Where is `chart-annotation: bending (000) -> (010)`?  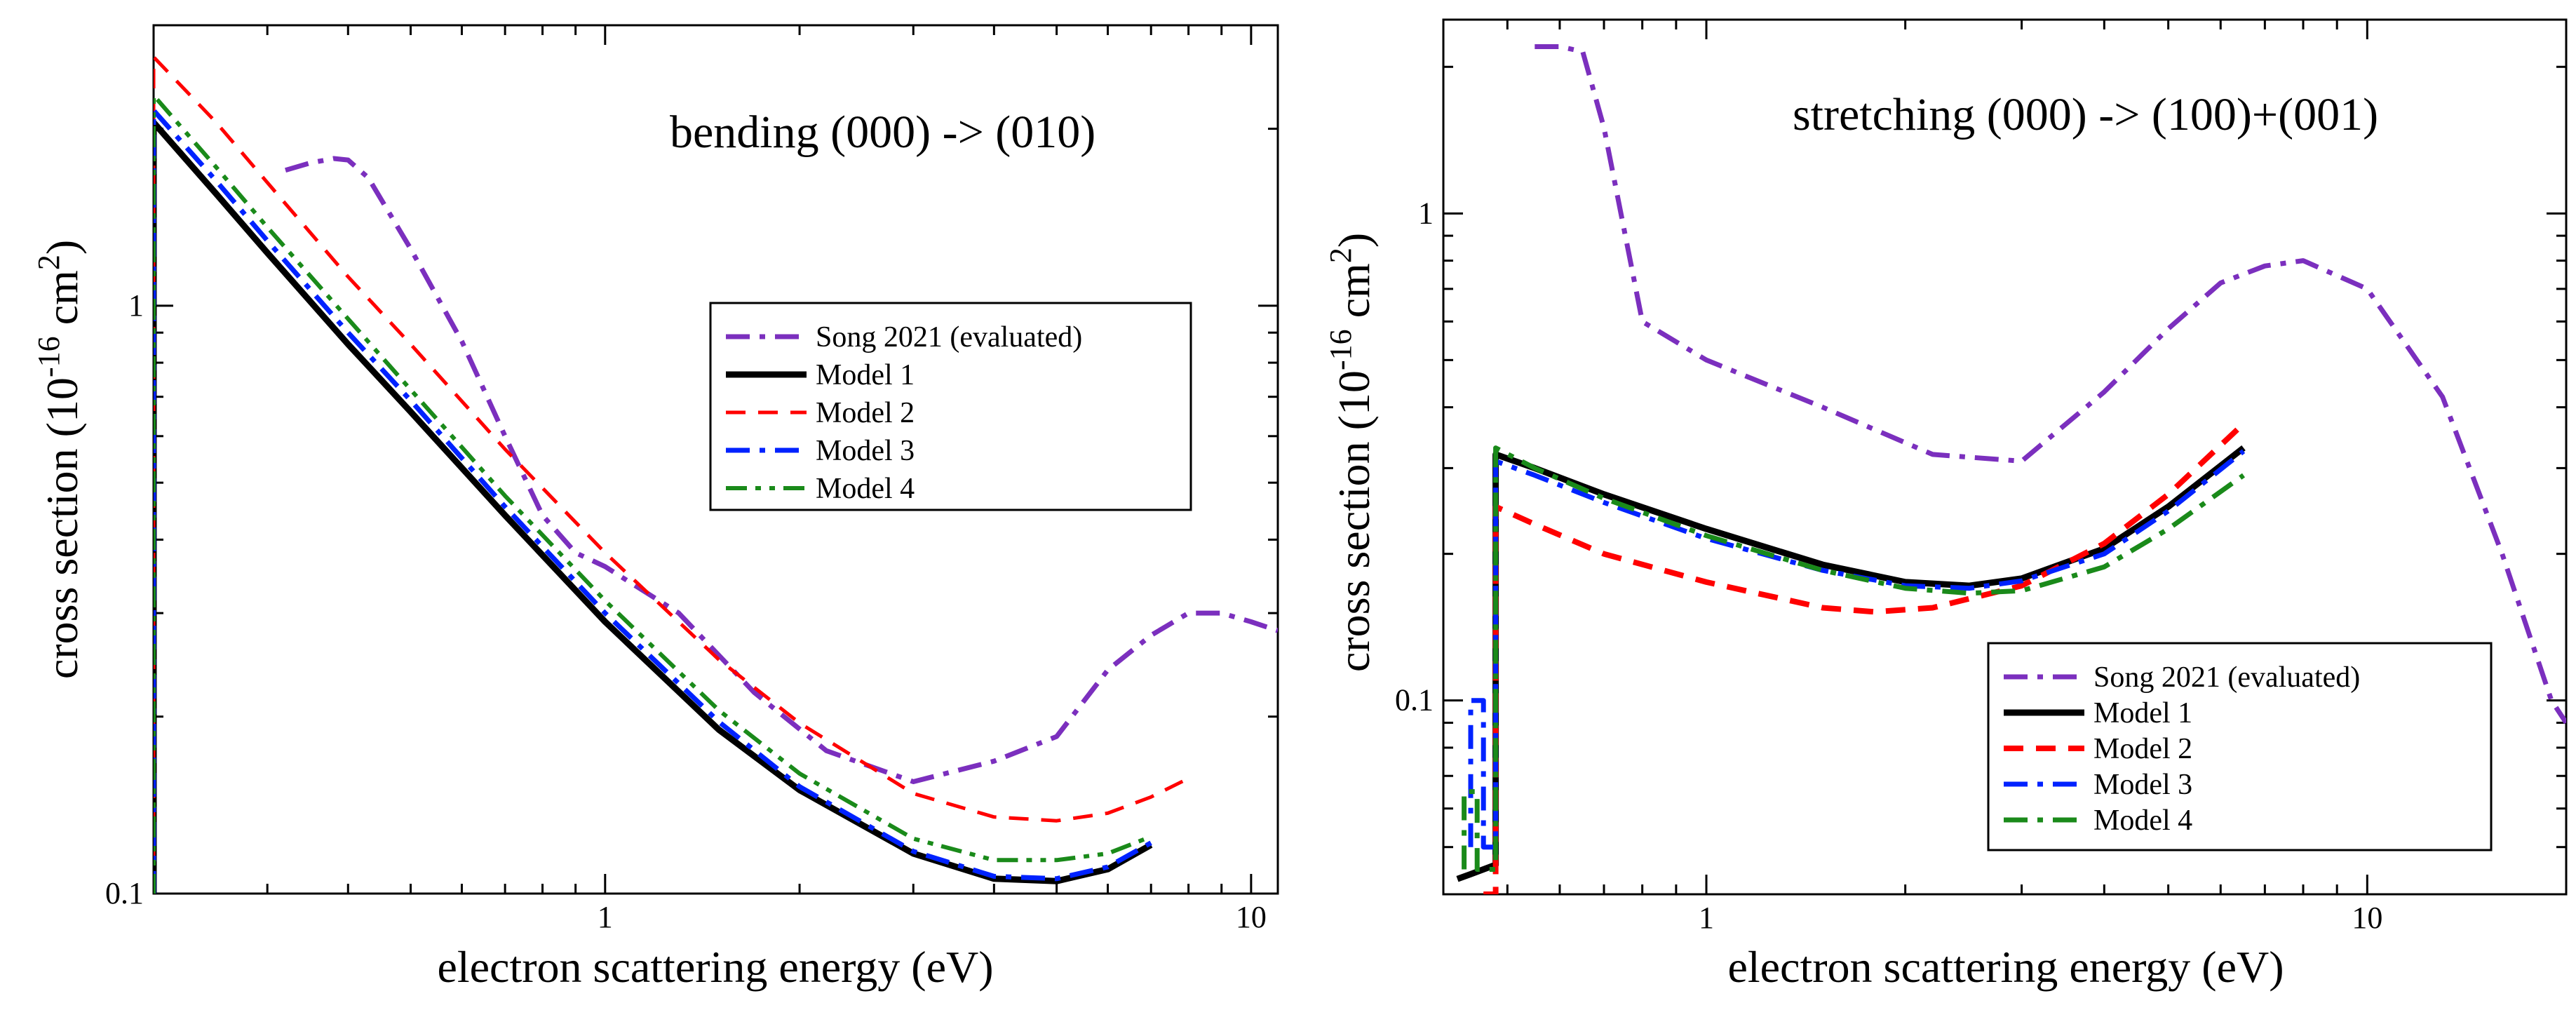 chart-annotation: bending (000) -> (010) is located at coordinates (882, 132).